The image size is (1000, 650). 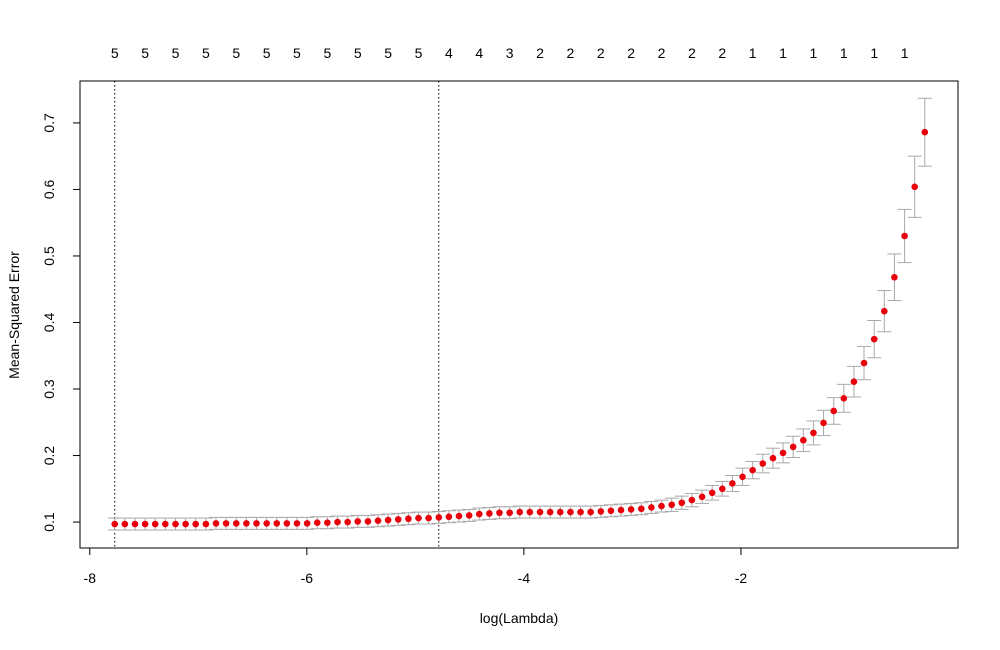 I want to click on x-tick-label: -8, so click(x=90, y=578).